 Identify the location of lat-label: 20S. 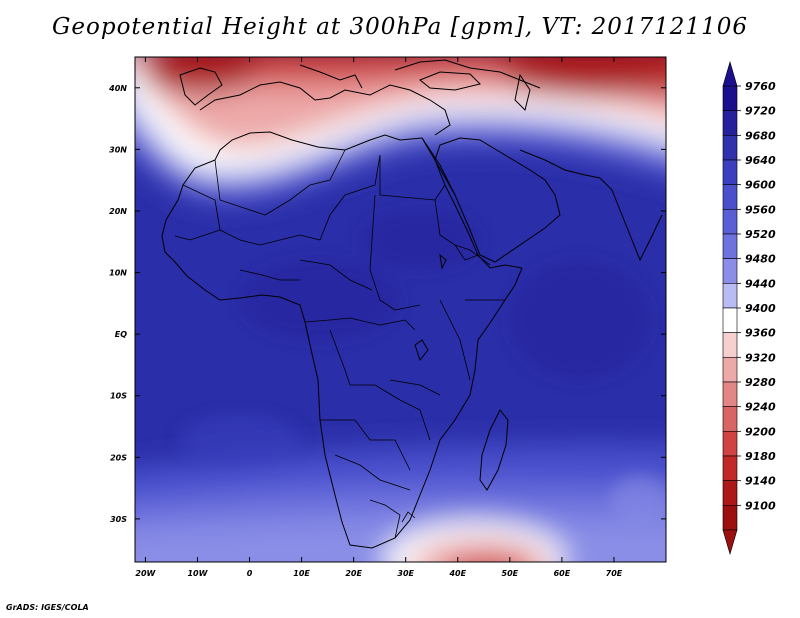
(118, 457).